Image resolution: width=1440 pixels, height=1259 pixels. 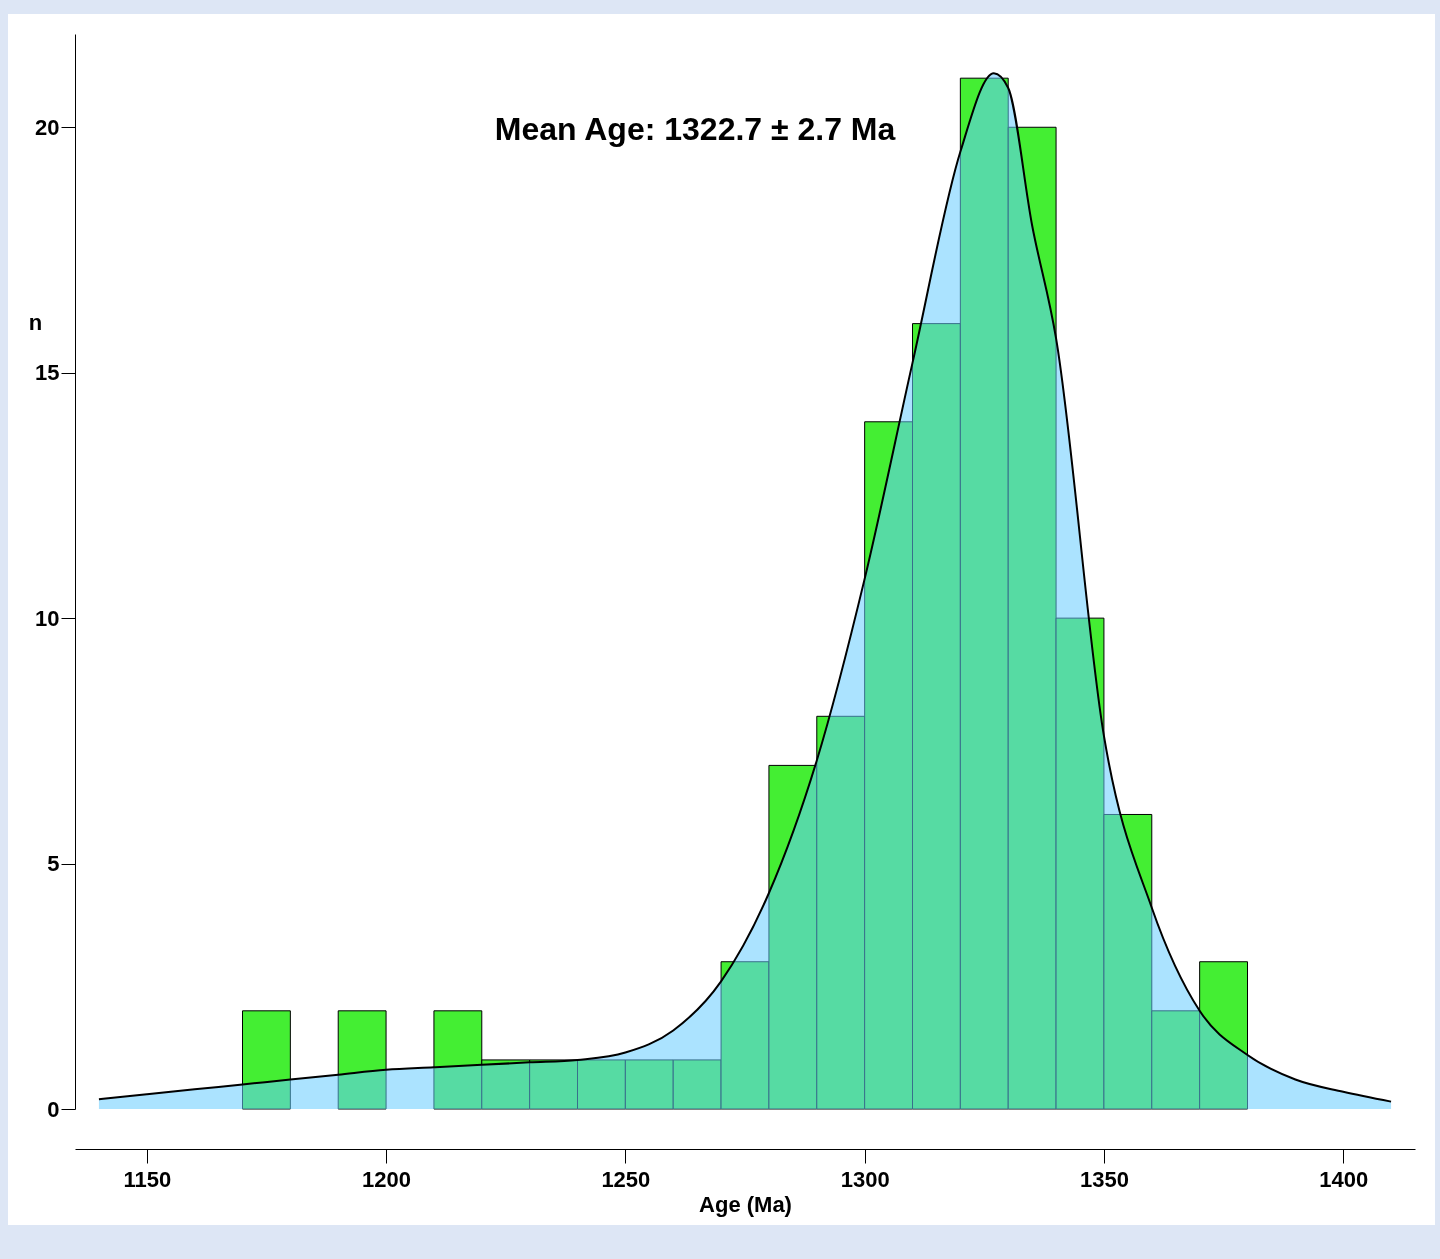 What do you see at coordinates (865, 1179) in the screenshot?
I see `x-tick-label: 1300` at bounding box center [865, 1179].